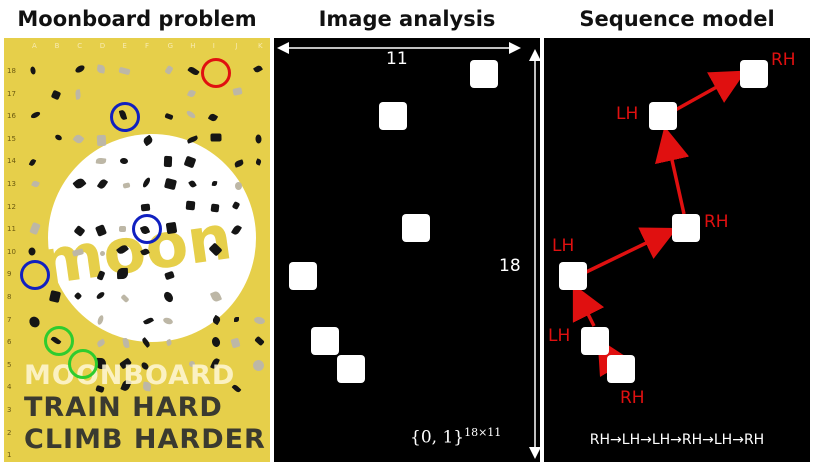 This screenshot has width=813, height=465. I want to click on row-number-5: 5, so click(9, 364).